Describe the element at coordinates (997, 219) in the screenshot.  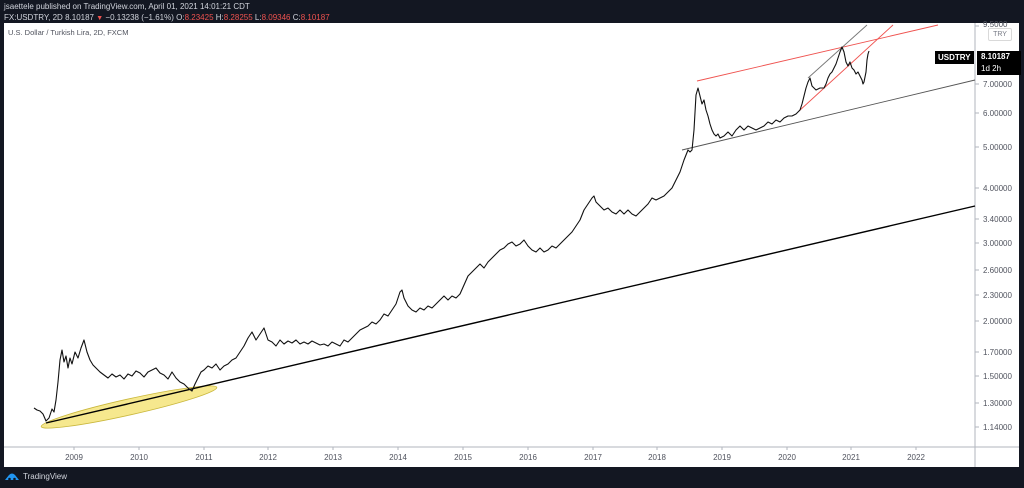
I see `y-tick-label: 3.40000` at that location.